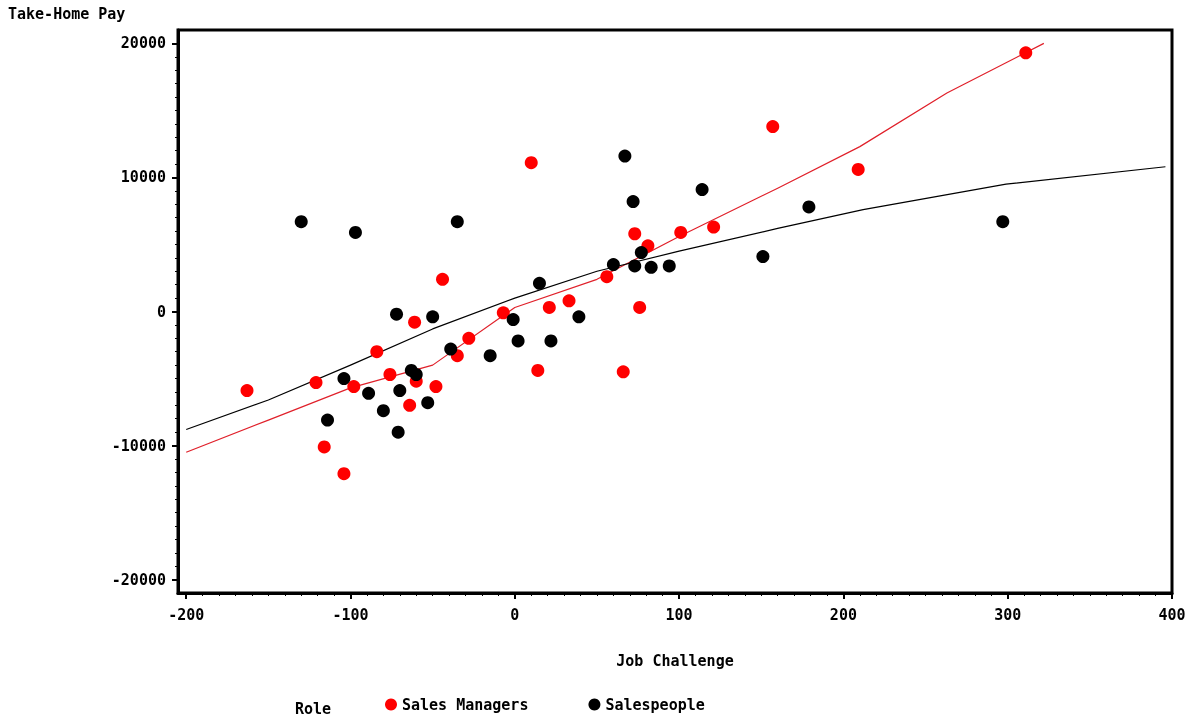 The image size is (1192, 723). Describe the element at coordinates (186, 614) in the screenshot. I see `x-tick-label: -200` at that location.